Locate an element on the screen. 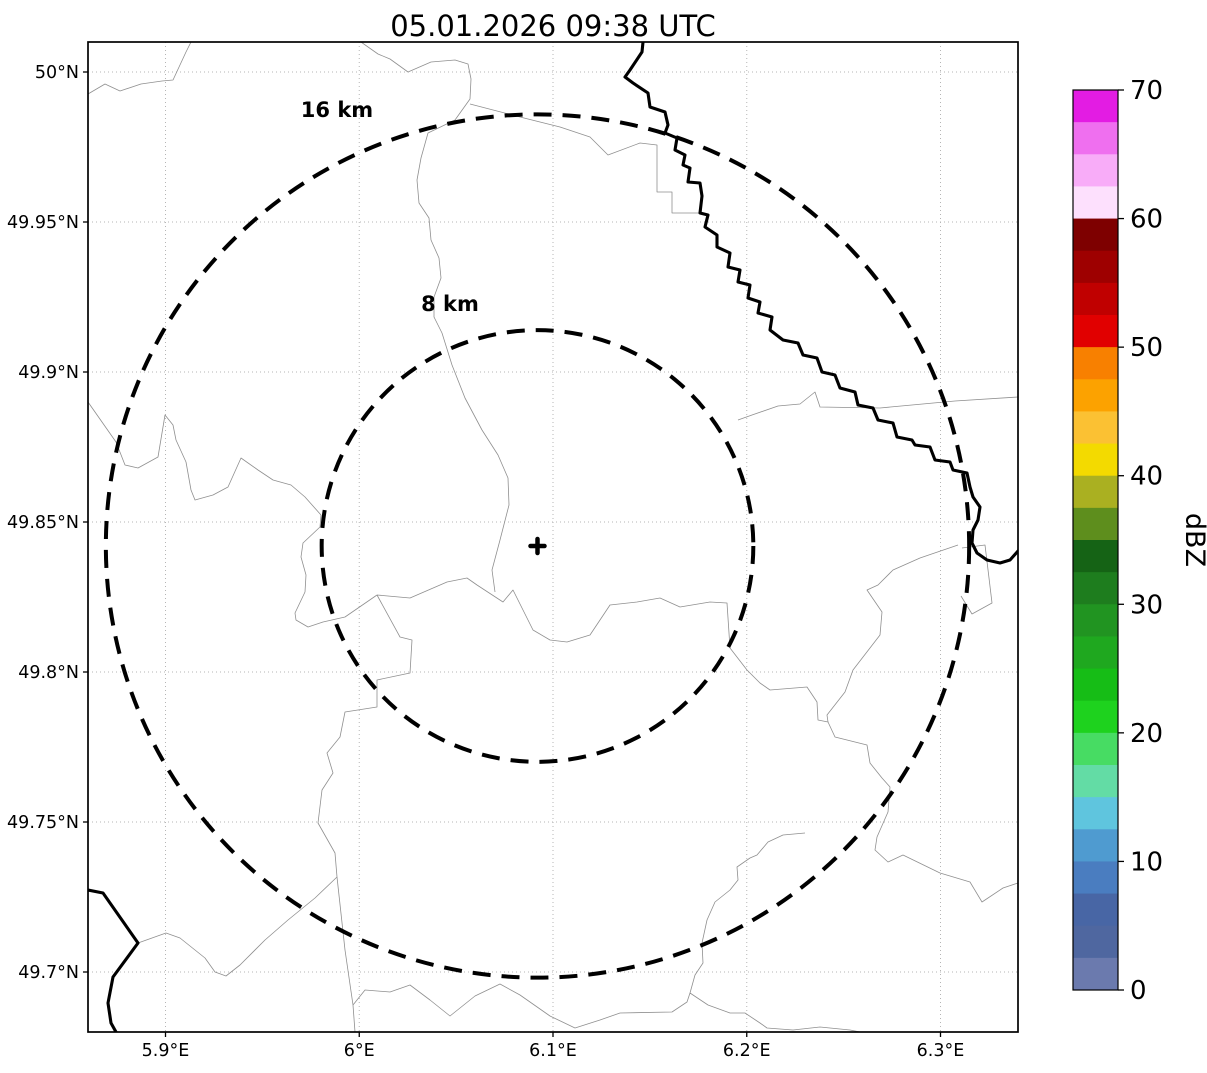 The image size is (1207, 1073). colorbar: 0 10 20 30 40 50 60 70 is located at coordinates (1117, 541).